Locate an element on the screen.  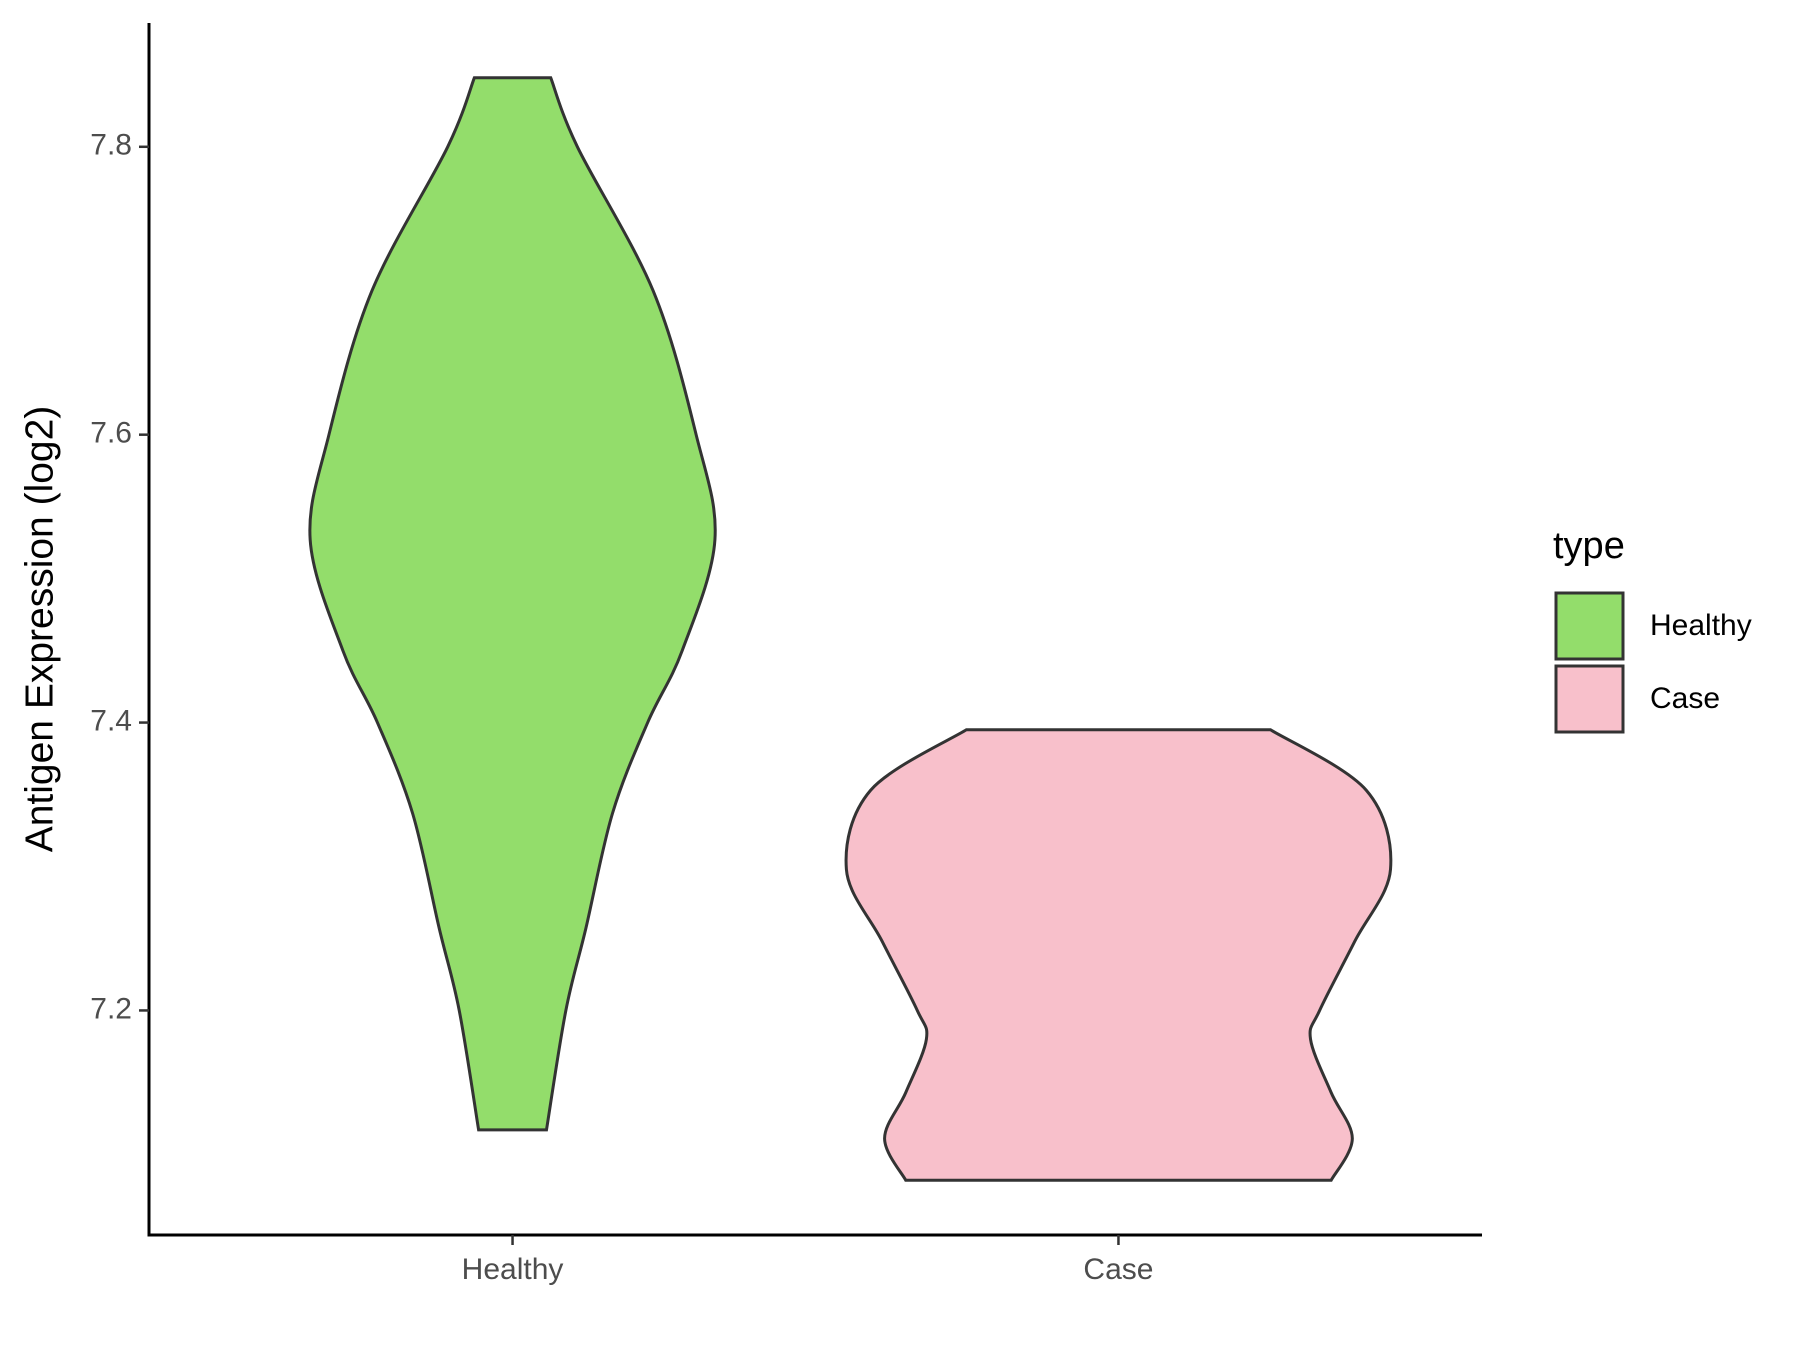
y-tick-label: 7.2 is located at coordinates (111, 1008).